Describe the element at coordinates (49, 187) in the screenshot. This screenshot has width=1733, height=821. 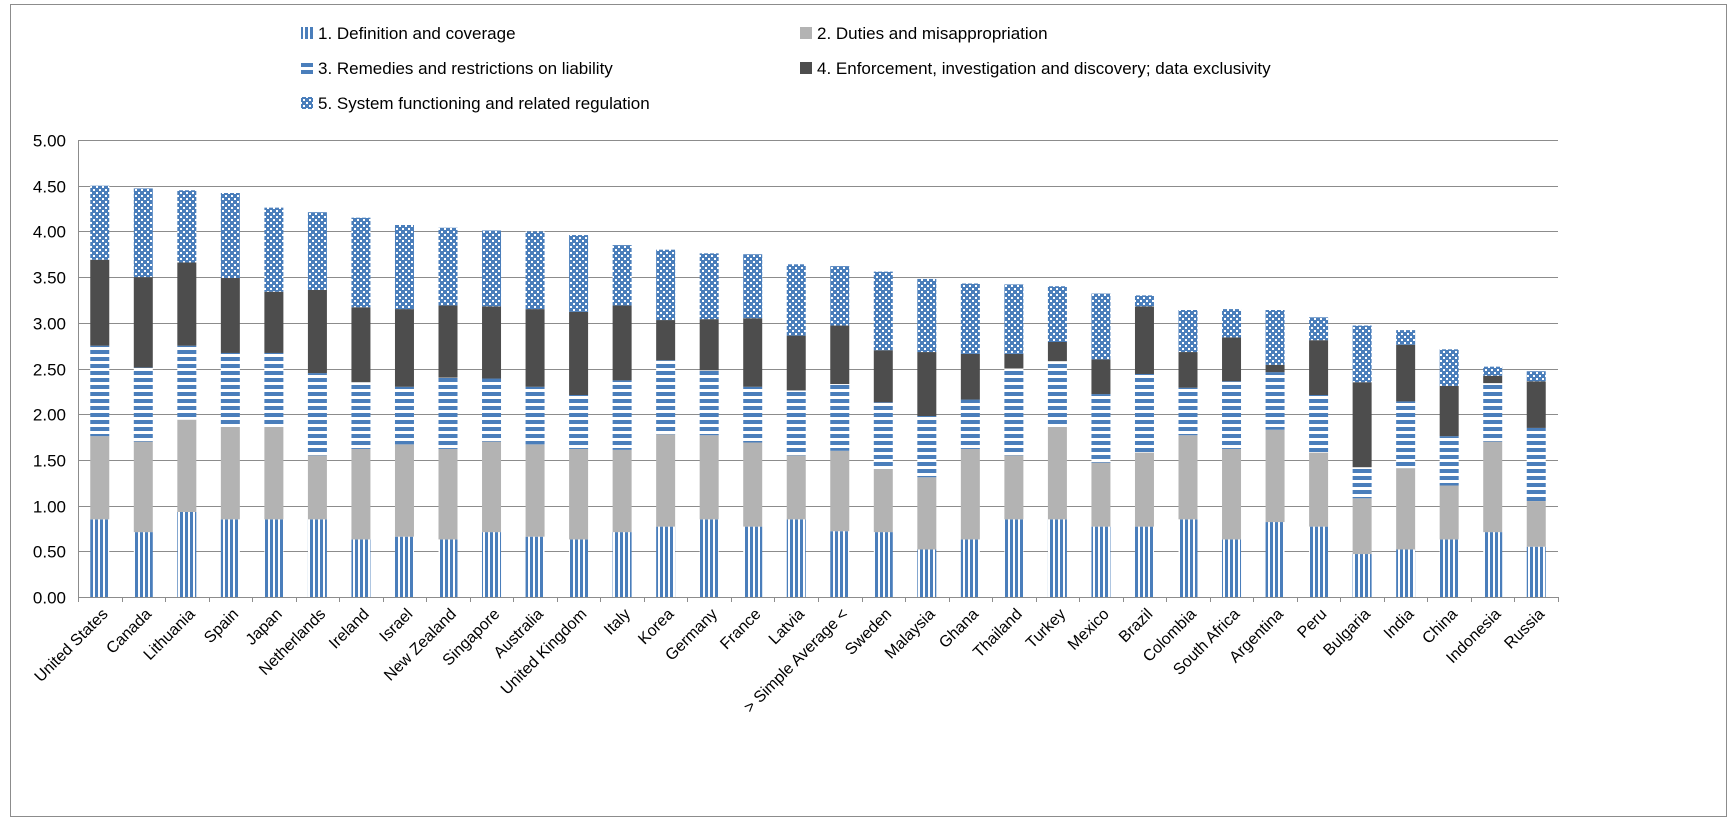
I see `y-tick-label: 4.50` at that location.